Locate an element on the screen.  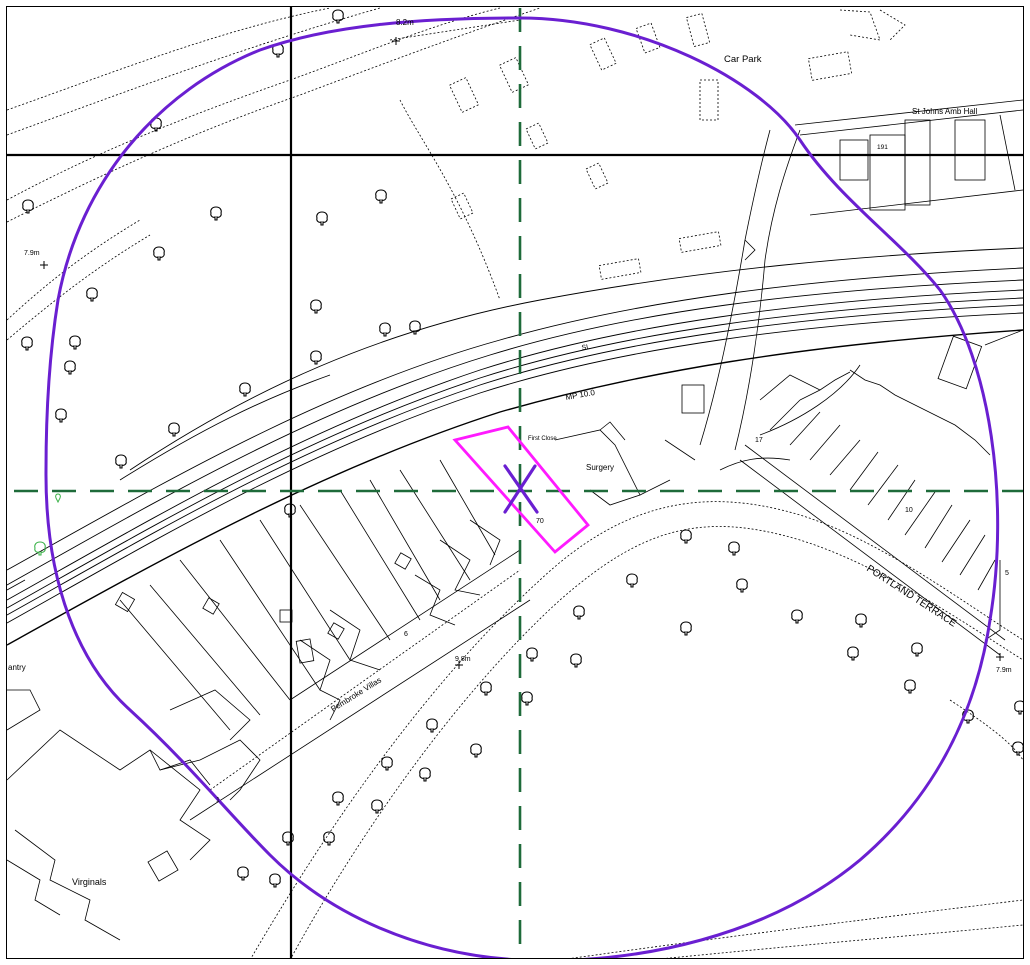
virginals-label: Virginals is located at coordinates (89, 882).